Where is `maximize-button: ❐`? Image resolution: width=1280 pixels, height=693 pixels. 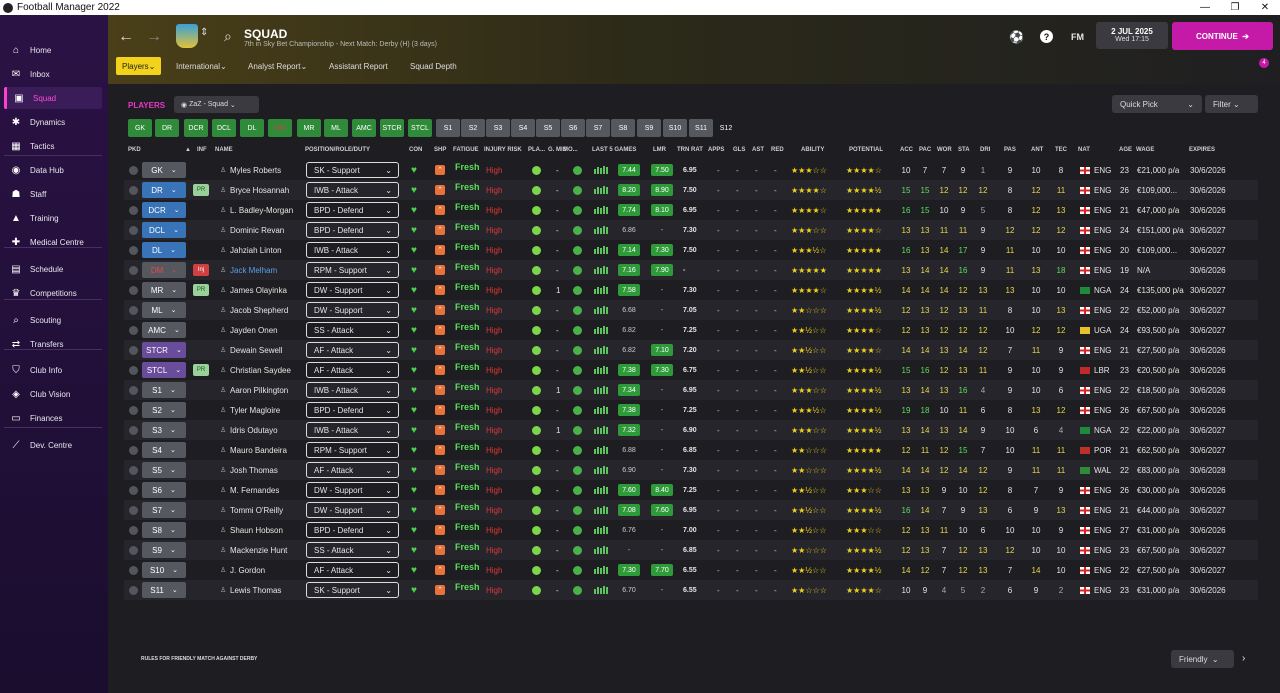
maximize-button: ❐ is located at coordinates (1235, 7).